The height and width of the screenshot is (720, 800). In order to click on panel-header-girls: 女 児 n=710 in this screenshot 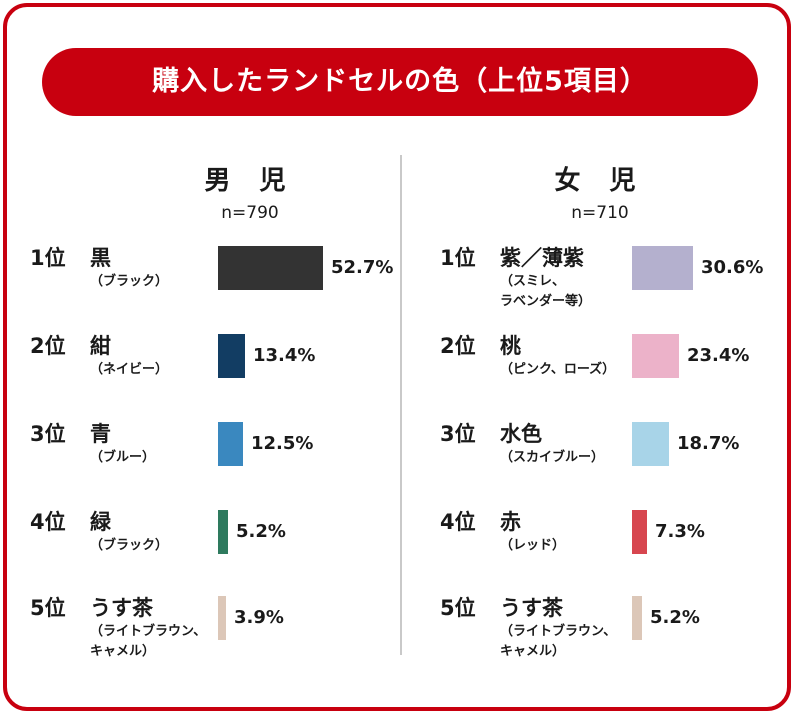, I will do `click(600, 191)`.